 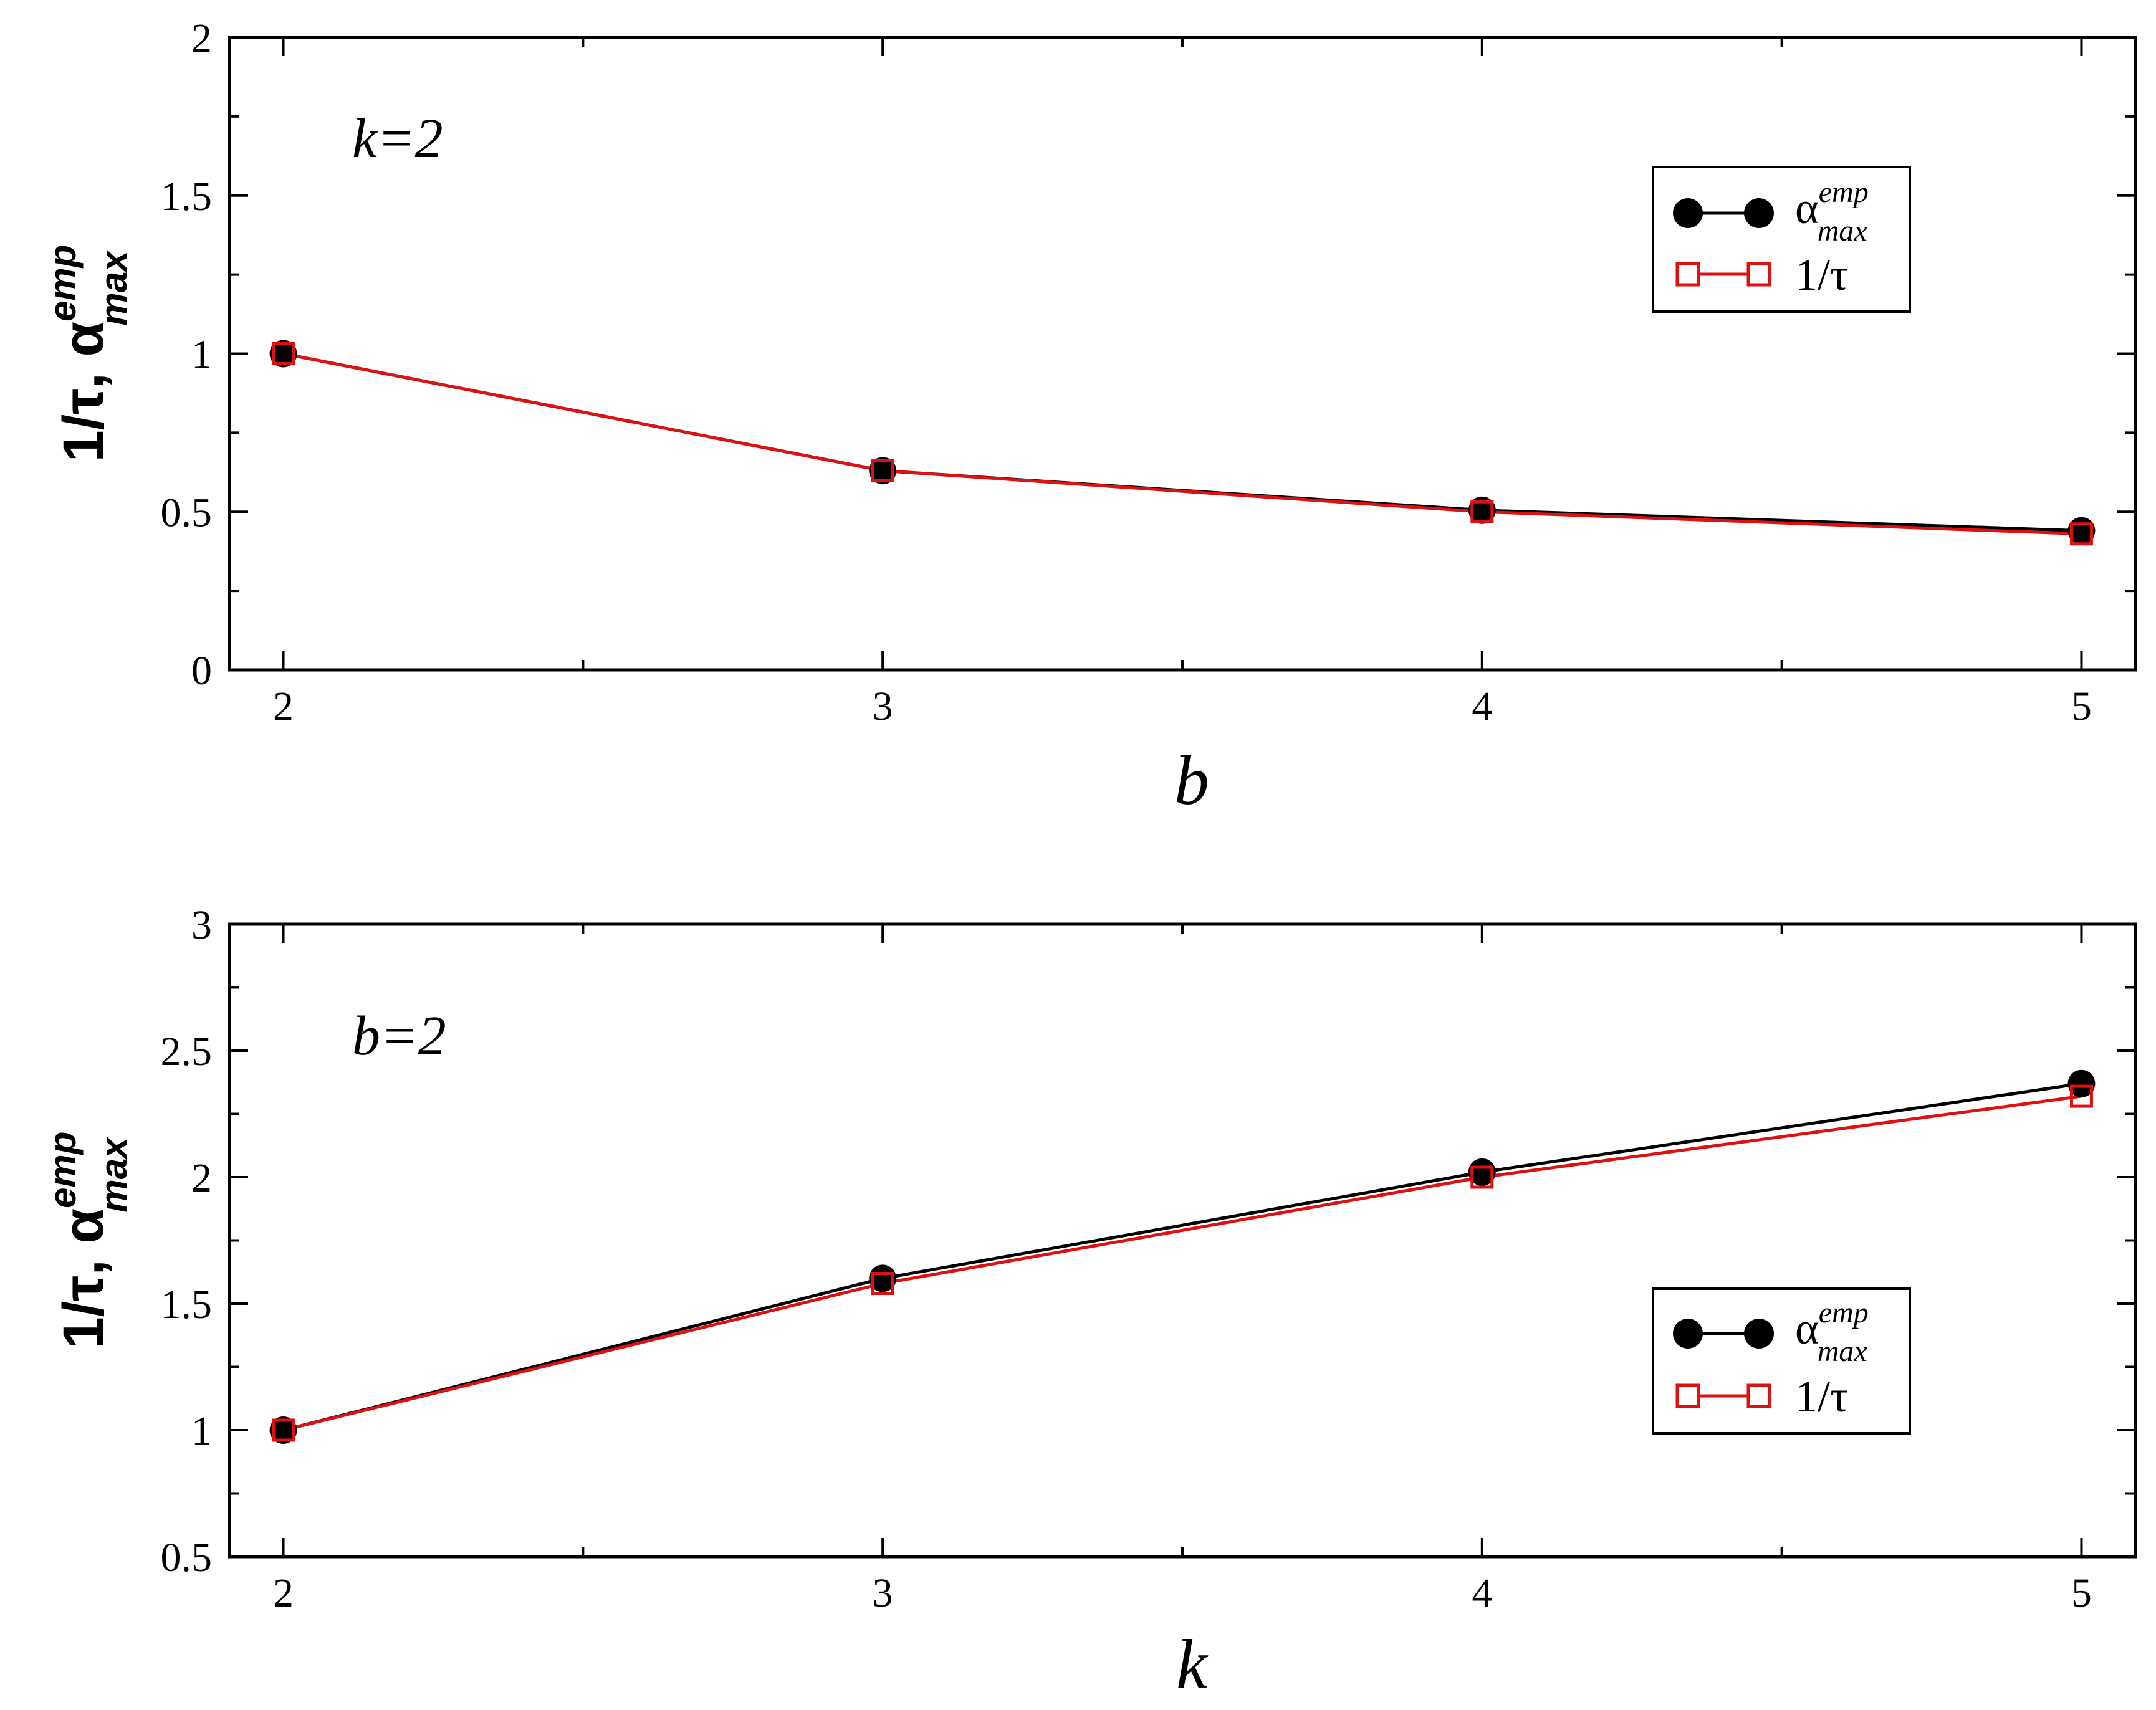 I want to click on x-axis-label: k, so click(x=1193, y=1664).